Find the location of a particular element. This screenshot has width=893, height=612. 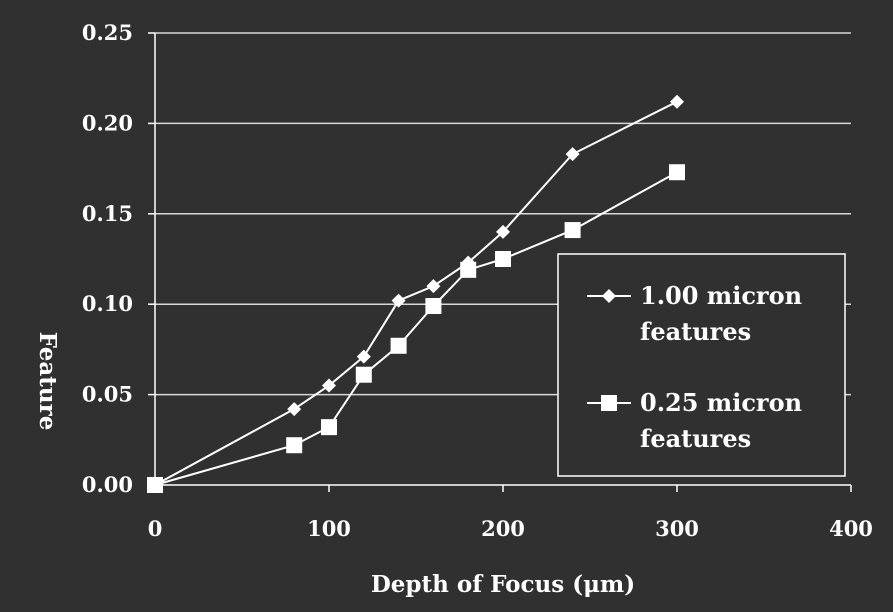

y-tick-label: 0.00 is located at coordinates (107, 484).